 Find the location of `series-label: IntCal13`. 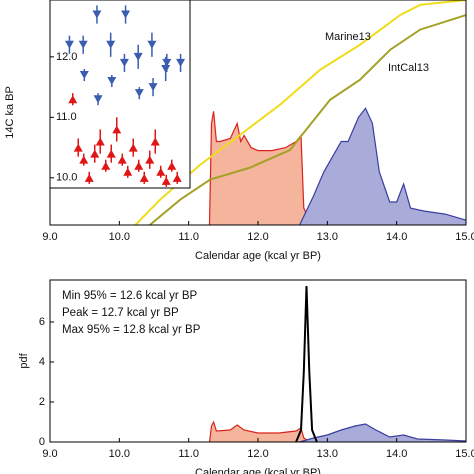

series-label: IntCal13 is located at coordinates (408, 68).